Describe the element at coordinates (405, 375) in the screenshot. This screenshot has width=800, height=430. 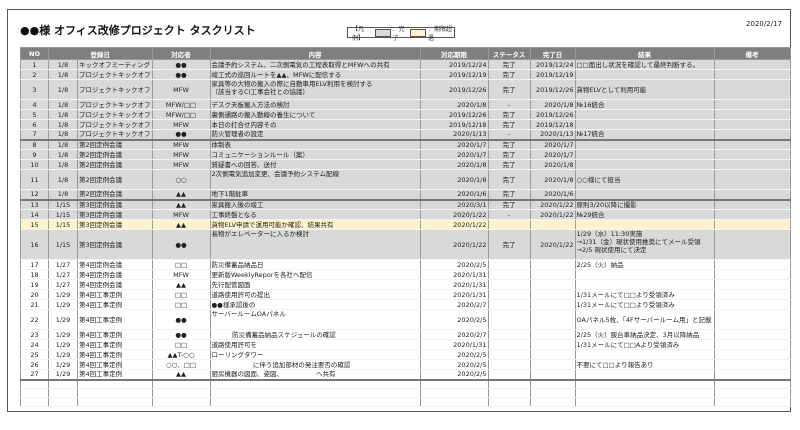
I see `table-row: 27 1/29 第4回工事定例 ▲▲ 厨房機器の図面、姿図、 ヘ共有 2020/2/5` at that location.